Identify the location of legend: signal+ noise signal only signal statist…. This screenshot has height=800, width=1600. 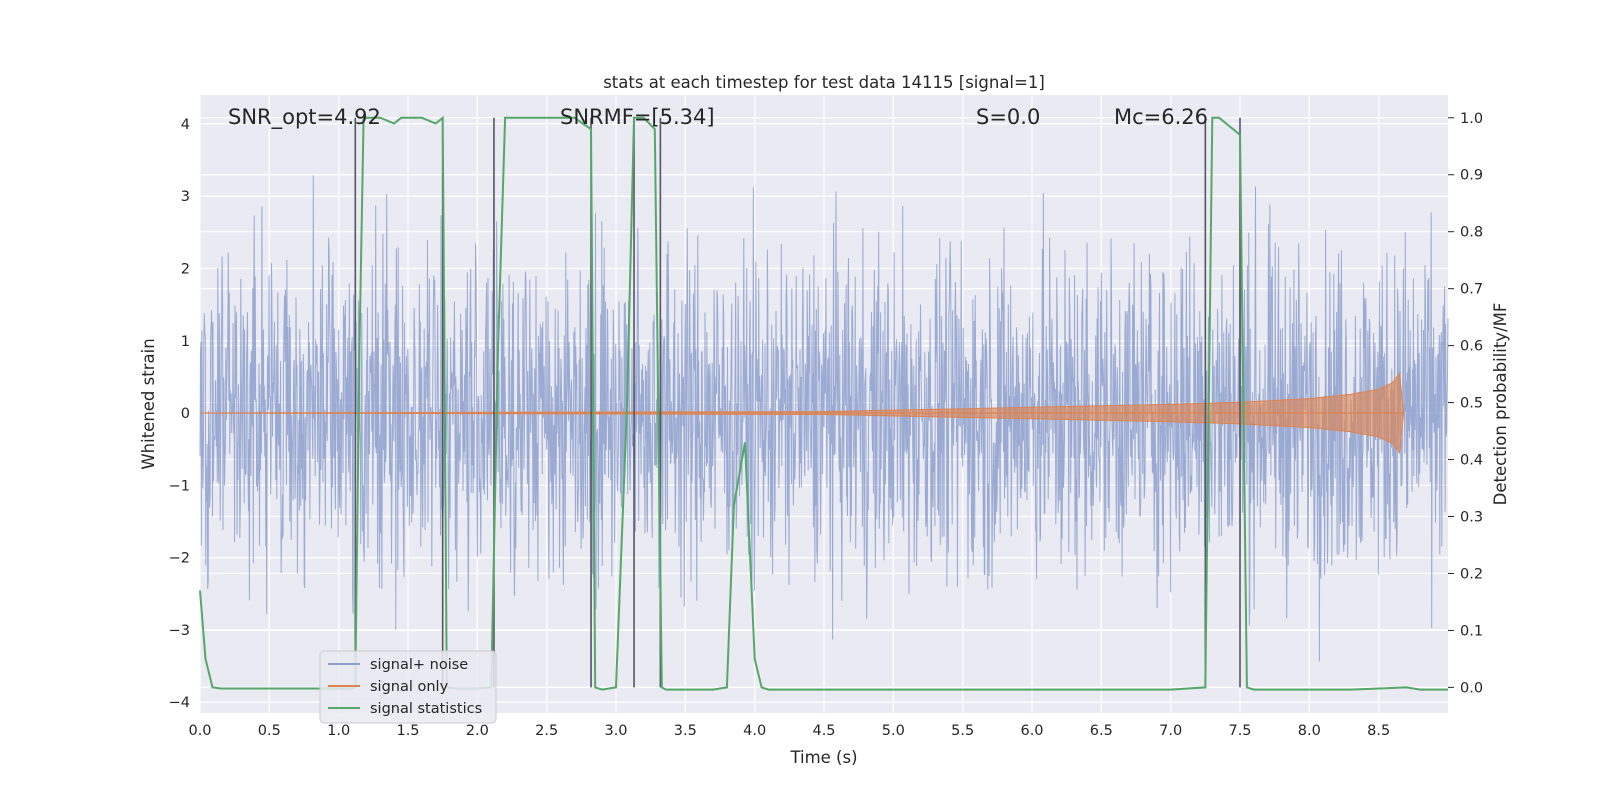
(408, 687).